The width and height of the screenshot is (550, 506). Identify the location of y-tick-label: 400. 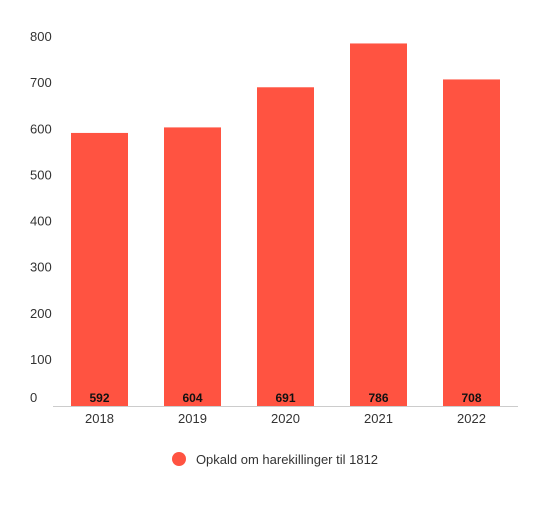
(41, 221).